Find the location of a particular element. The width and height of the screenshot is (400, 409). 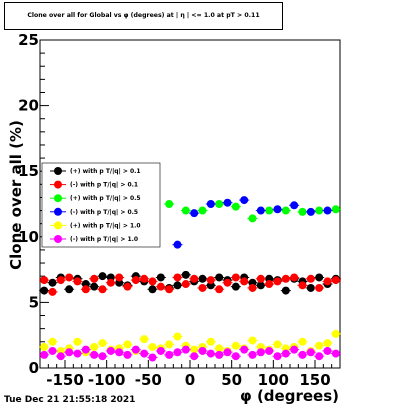

x-tick-label: -100 is located at coordinates (107, 380).